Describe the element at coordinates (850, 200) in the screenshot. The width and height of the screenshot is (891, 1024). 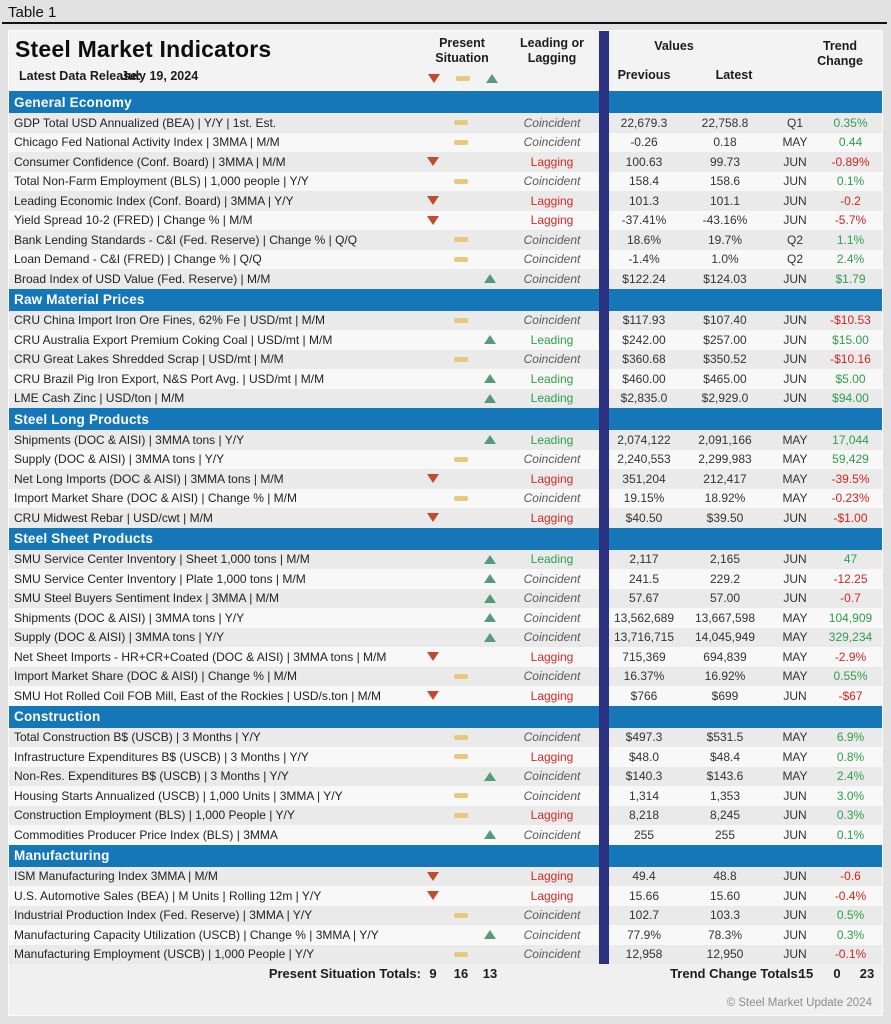
I see `trend-value: -0.2` at that location.